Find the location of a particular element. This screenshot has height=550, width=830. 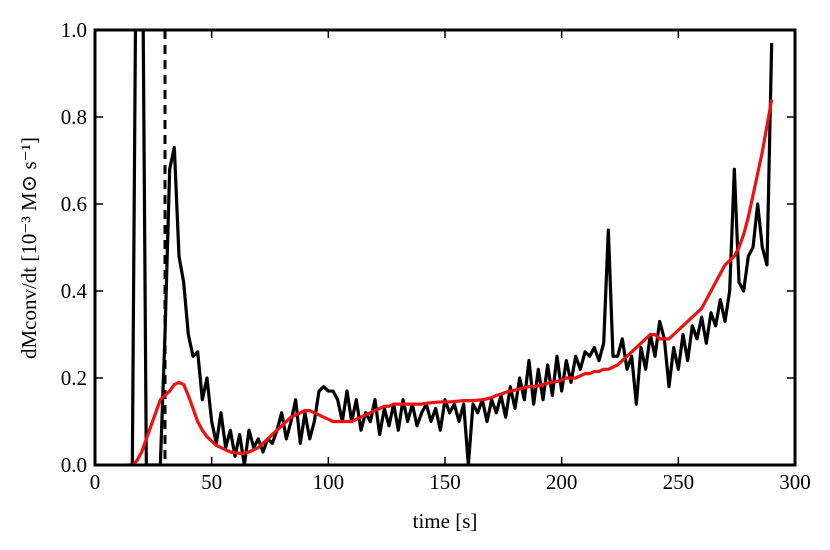

x-tick-label: 200 is located at coordinates (562, 482).